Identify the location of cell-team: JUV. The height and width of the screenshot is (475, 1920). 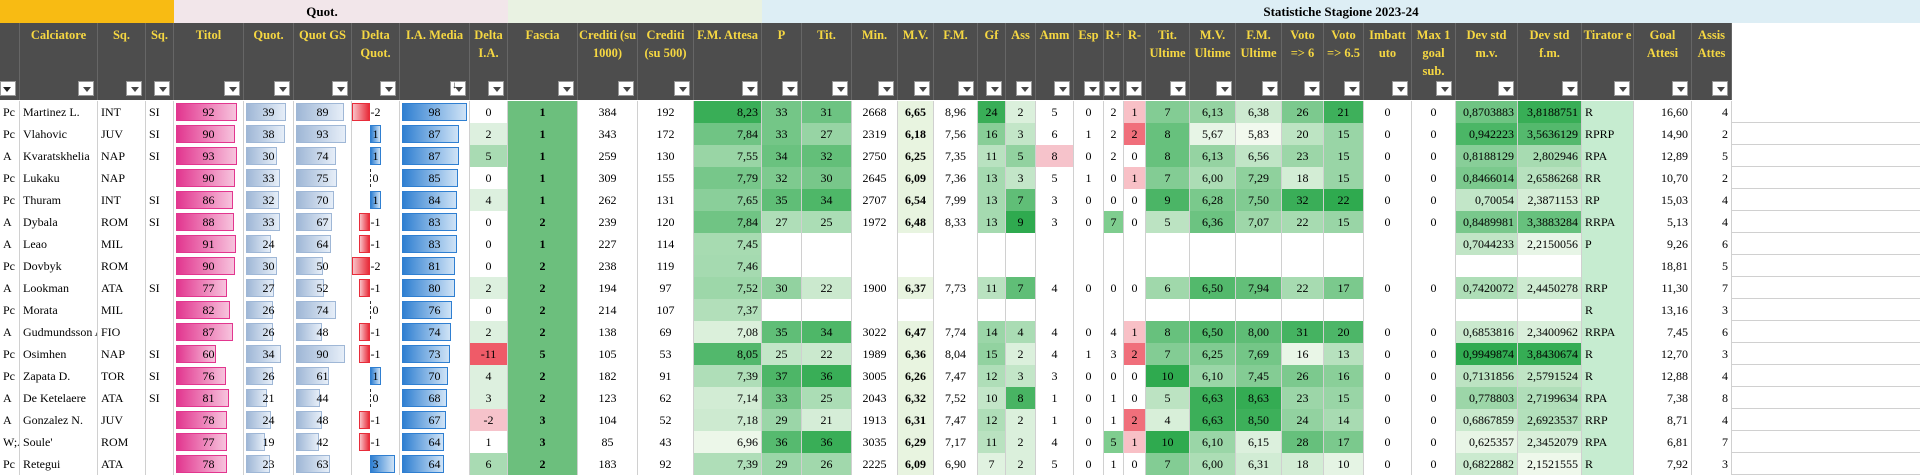
(122, 420).